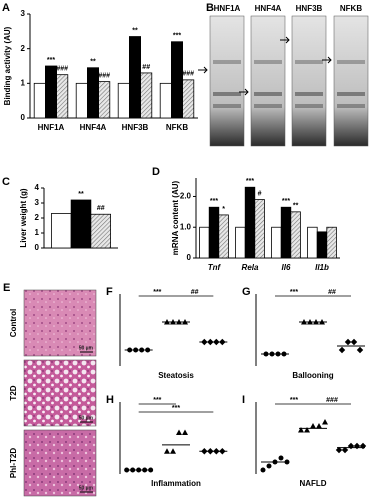 Image resolution: width=375 pixels, height=500 pixels. I want to click on y-tick-label: 1.0, so click(186, 226).